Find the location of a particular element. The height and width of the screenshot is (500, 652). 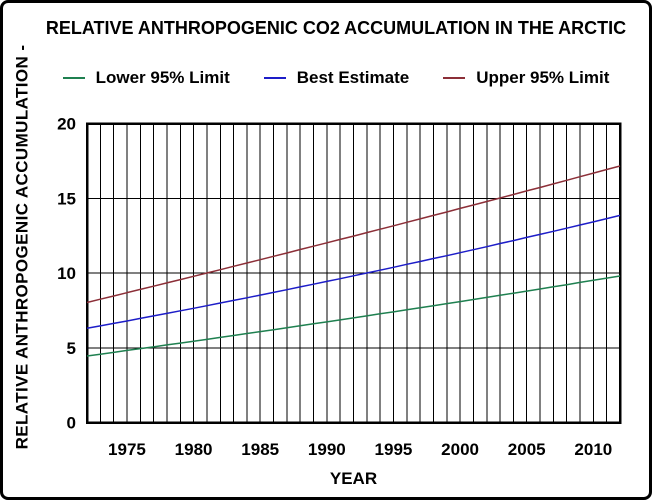

svg-text: 1980 is located at coordinates (194, 449).